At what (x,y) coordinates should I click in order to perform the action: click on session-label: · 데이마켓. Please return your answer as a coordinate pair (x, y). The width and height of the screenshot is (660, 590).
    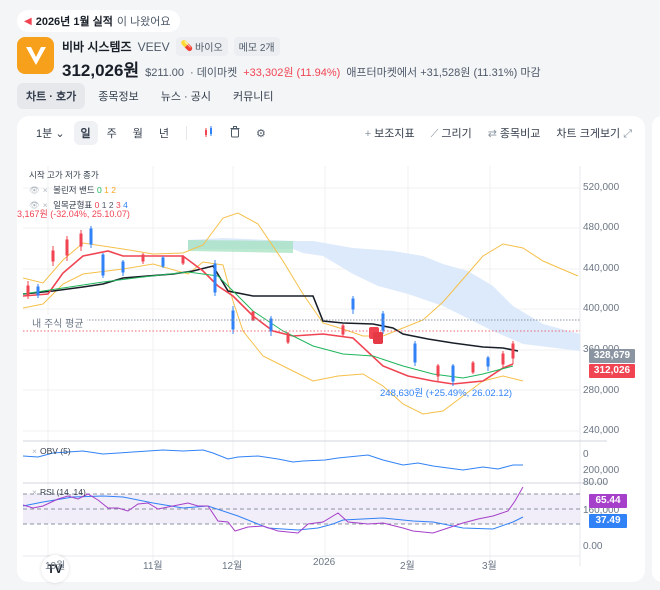
    Looking at the image, I should click on (214, 73).